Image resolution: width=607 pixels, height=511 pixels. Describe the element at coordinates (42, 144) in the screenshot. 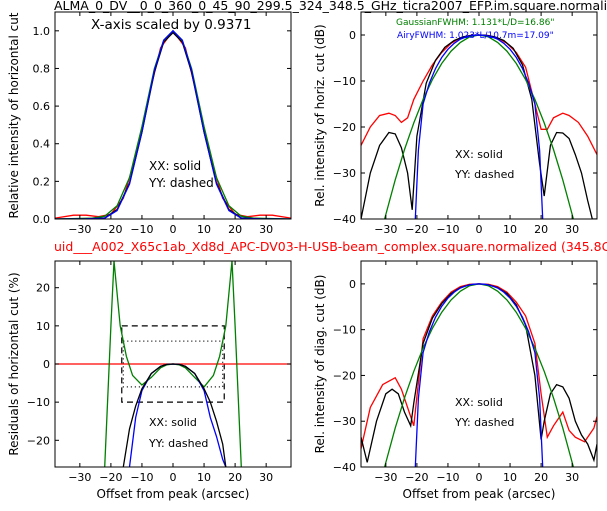

I see `y-tick-label: 0.4` at that location.